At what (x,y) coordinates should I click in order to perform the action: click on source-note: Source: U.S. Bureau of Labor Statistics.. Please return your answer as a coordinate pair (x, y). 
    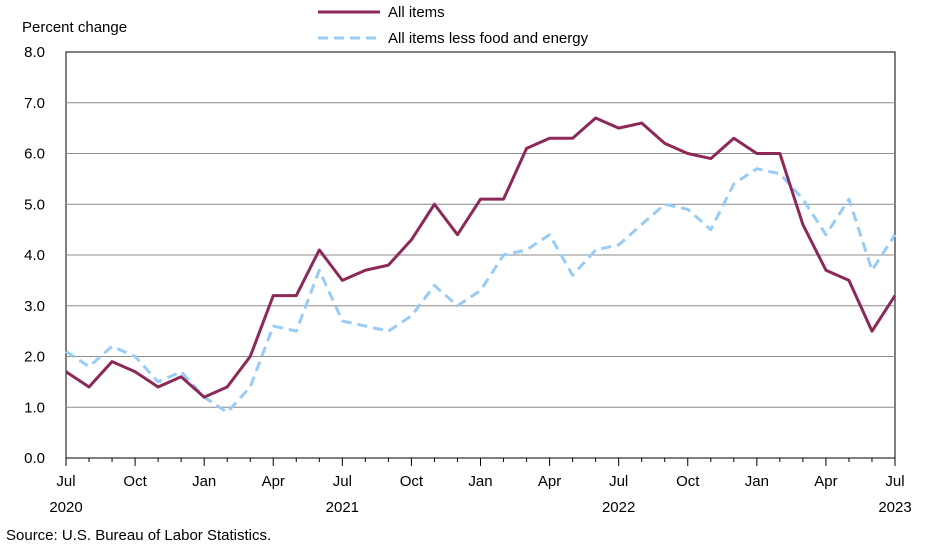
    Looking at the image, I should click on (138, 535).